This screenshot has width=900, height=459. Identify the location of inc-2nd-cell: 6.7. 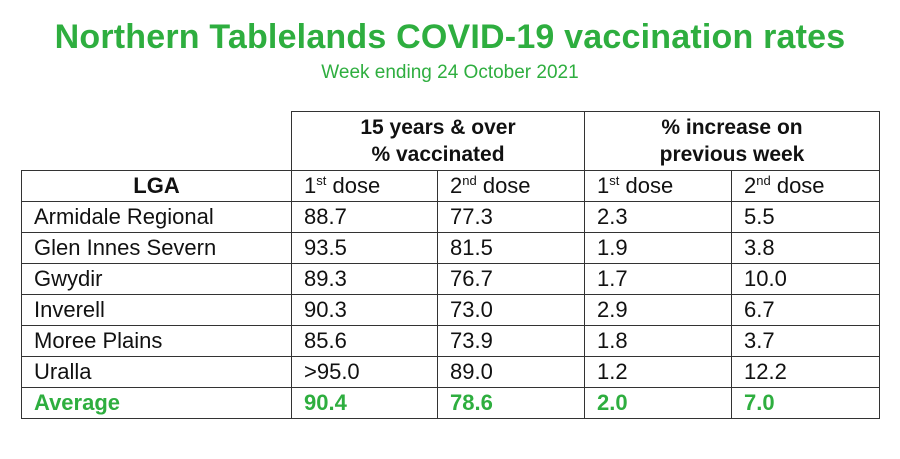
(805, 310).